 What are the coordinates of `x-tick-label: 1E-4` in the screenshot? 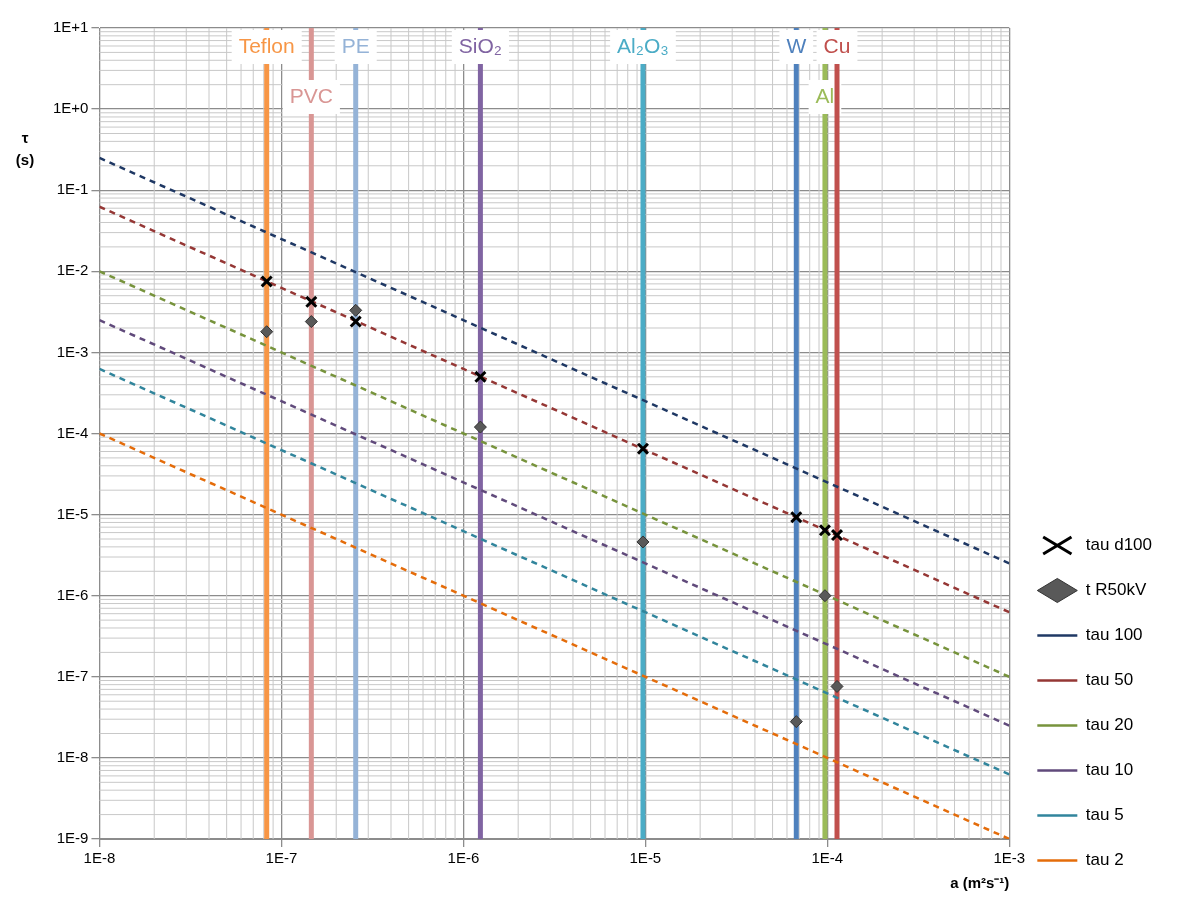 It's located at (827, 858).